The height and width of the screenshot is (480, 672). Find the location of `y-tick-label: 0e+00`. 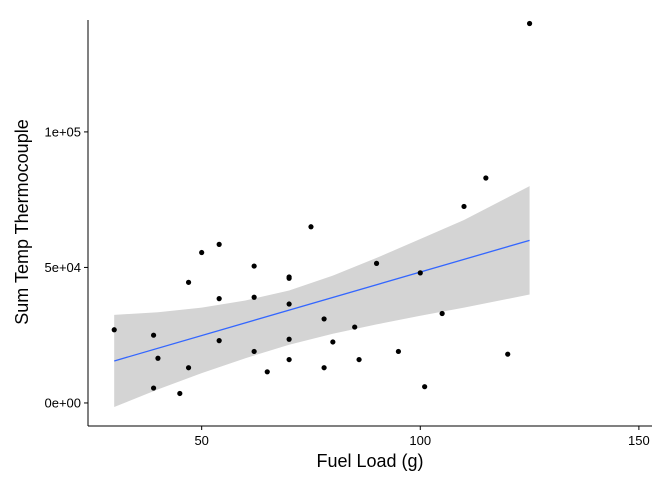

y-tick-label: 0e+00 is located at coordinates (62, 402).